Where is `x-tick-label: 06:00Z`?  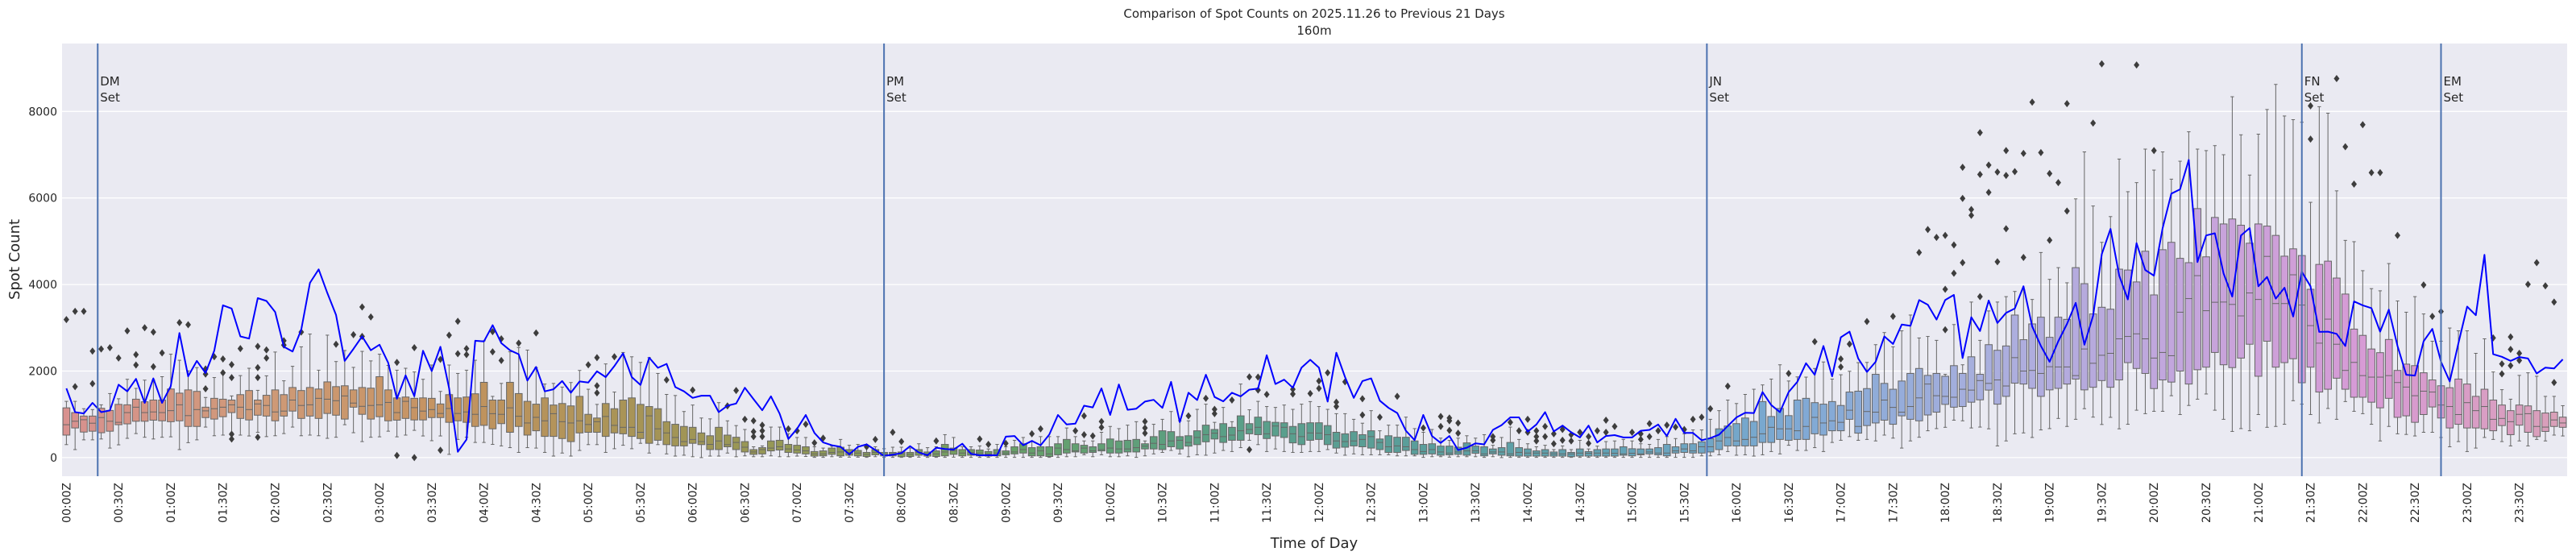 x-tick-label: 06:00Z is located at coordinates (693, 503).